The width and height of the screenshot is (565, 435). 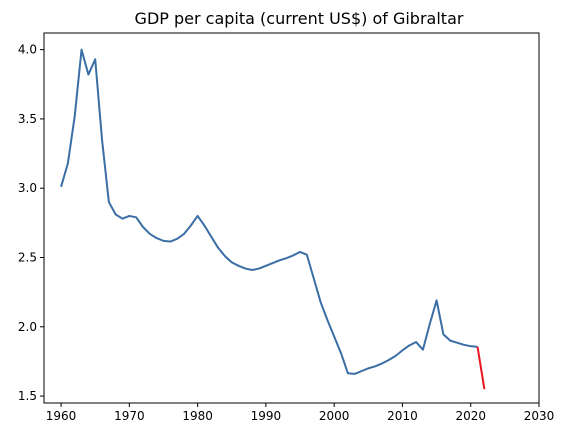 What do you see at coordinates (539, 416) in the screenshot?
I see `x-tick-label: 2030` at bounding box center [539, 416].